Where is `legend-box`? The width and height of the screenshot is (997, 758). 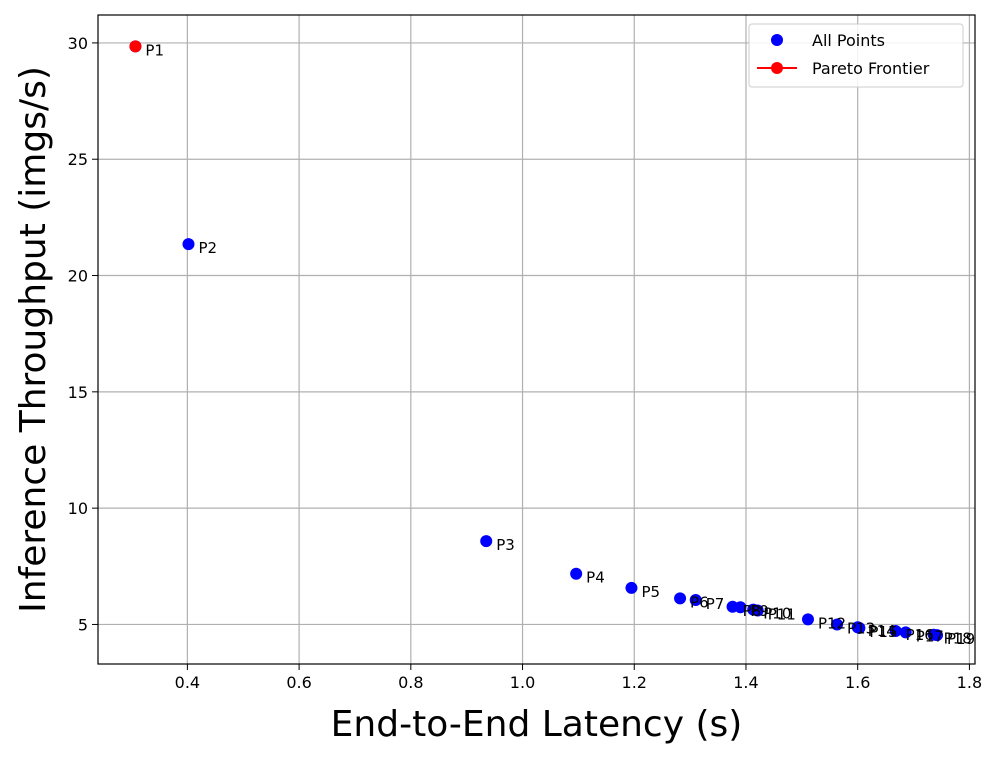 legend-box is located at coordinates (856, 55).